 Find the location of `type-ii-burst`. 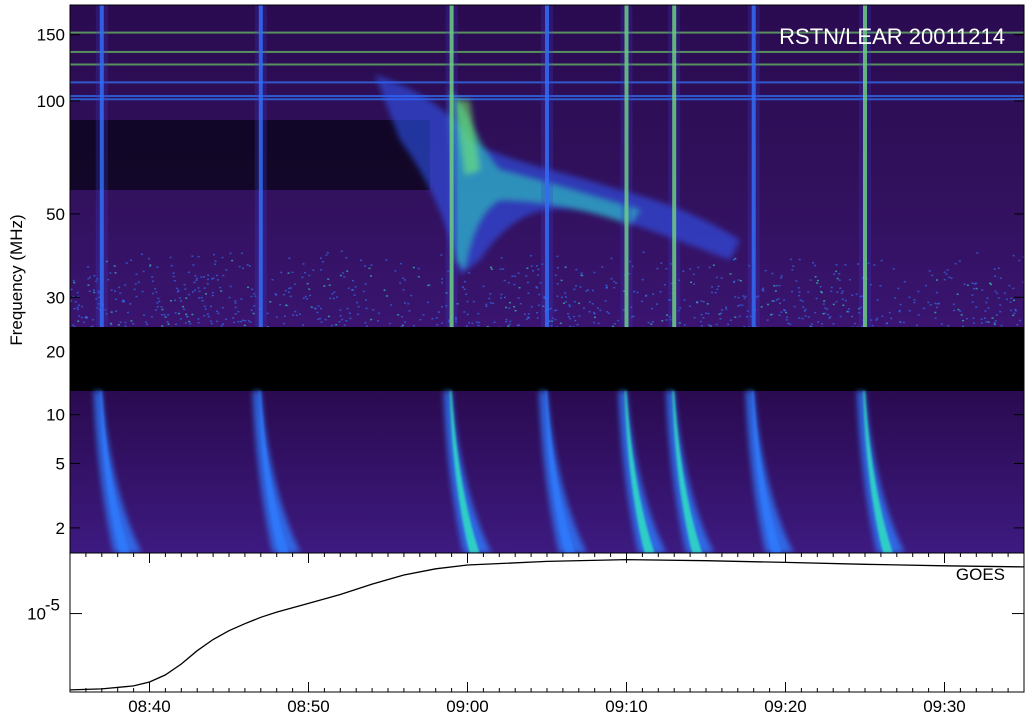

type-ii-burst is located at coordinates (557, 175).